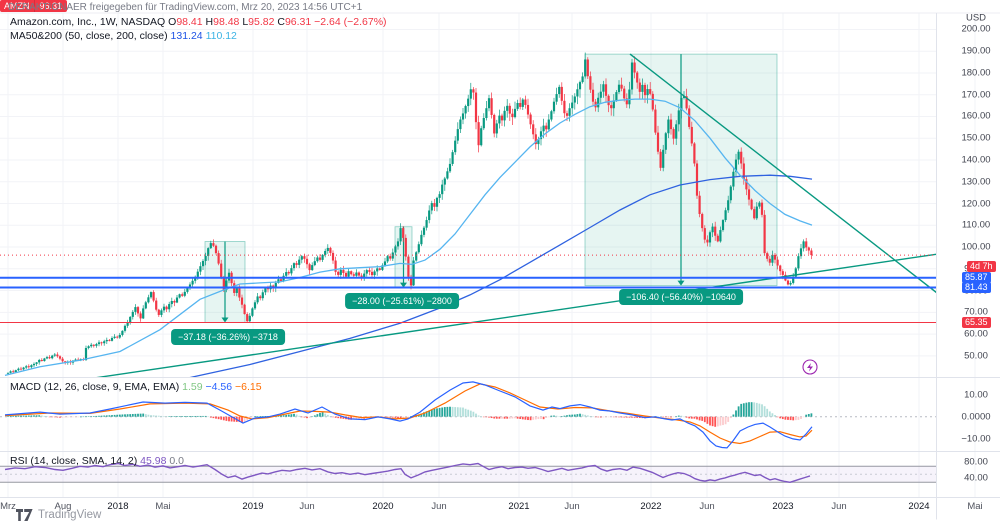 The image size is (1000, 529). I want to click on time-tick-2020: 2020, so click(383, 506).